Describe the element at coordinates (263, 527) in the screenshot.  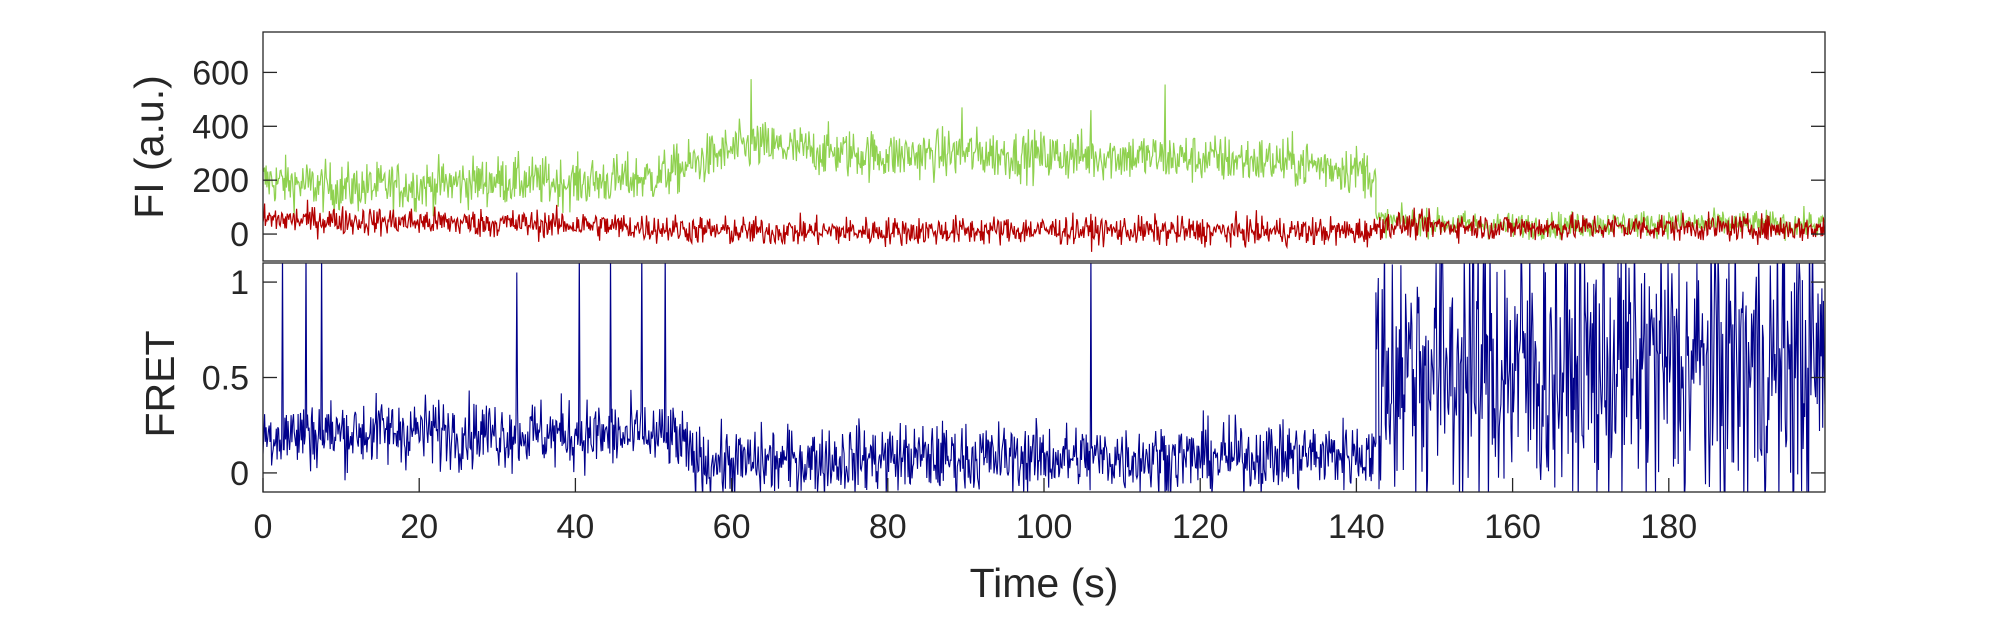
I see `x-tick-label: 0` at that location.